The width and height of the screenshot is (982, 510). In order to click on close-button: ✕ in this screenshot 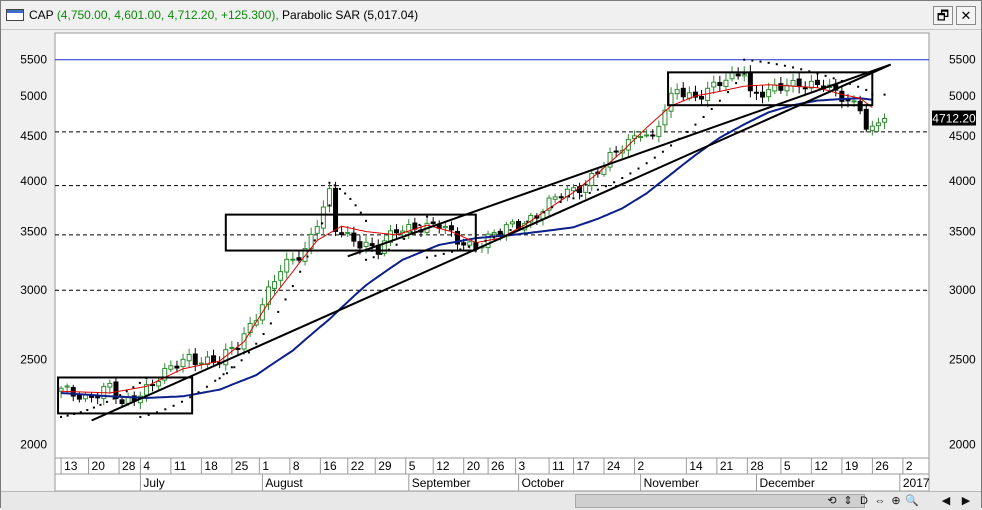, I will do `click(966, 15)`.